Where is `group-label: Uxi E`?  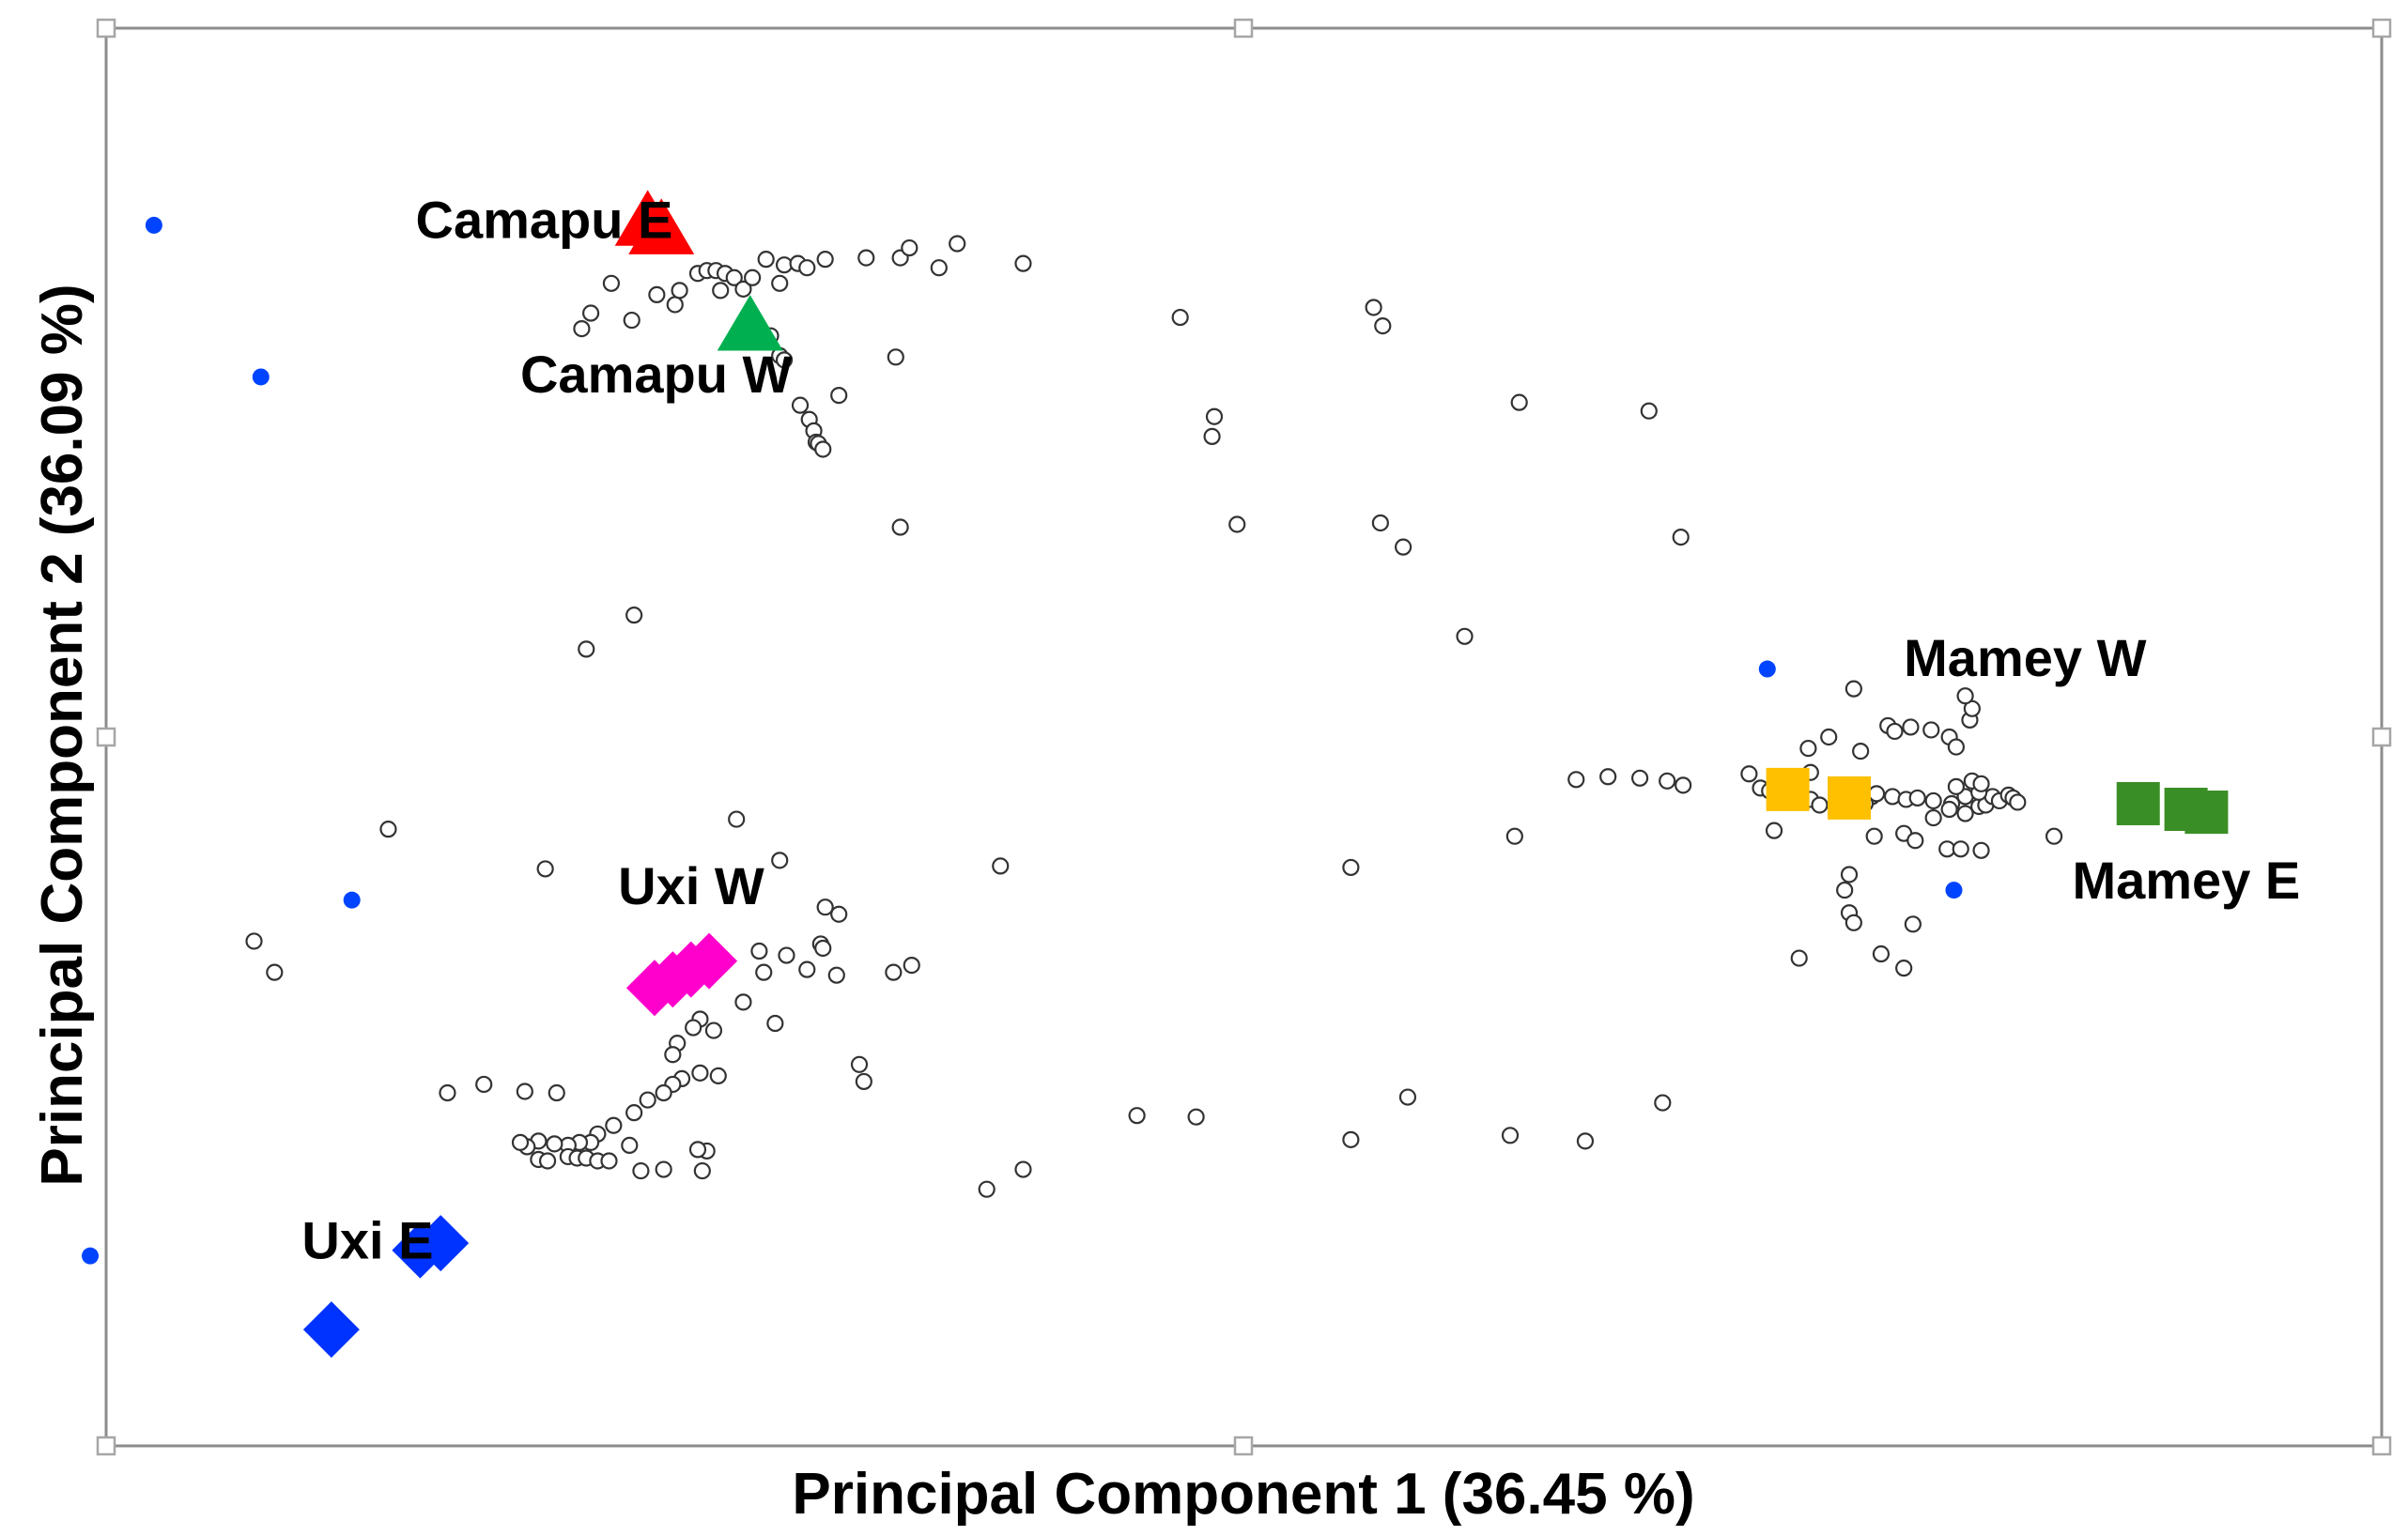 group-label: Uxi E is located at coordinates (367, 1240).